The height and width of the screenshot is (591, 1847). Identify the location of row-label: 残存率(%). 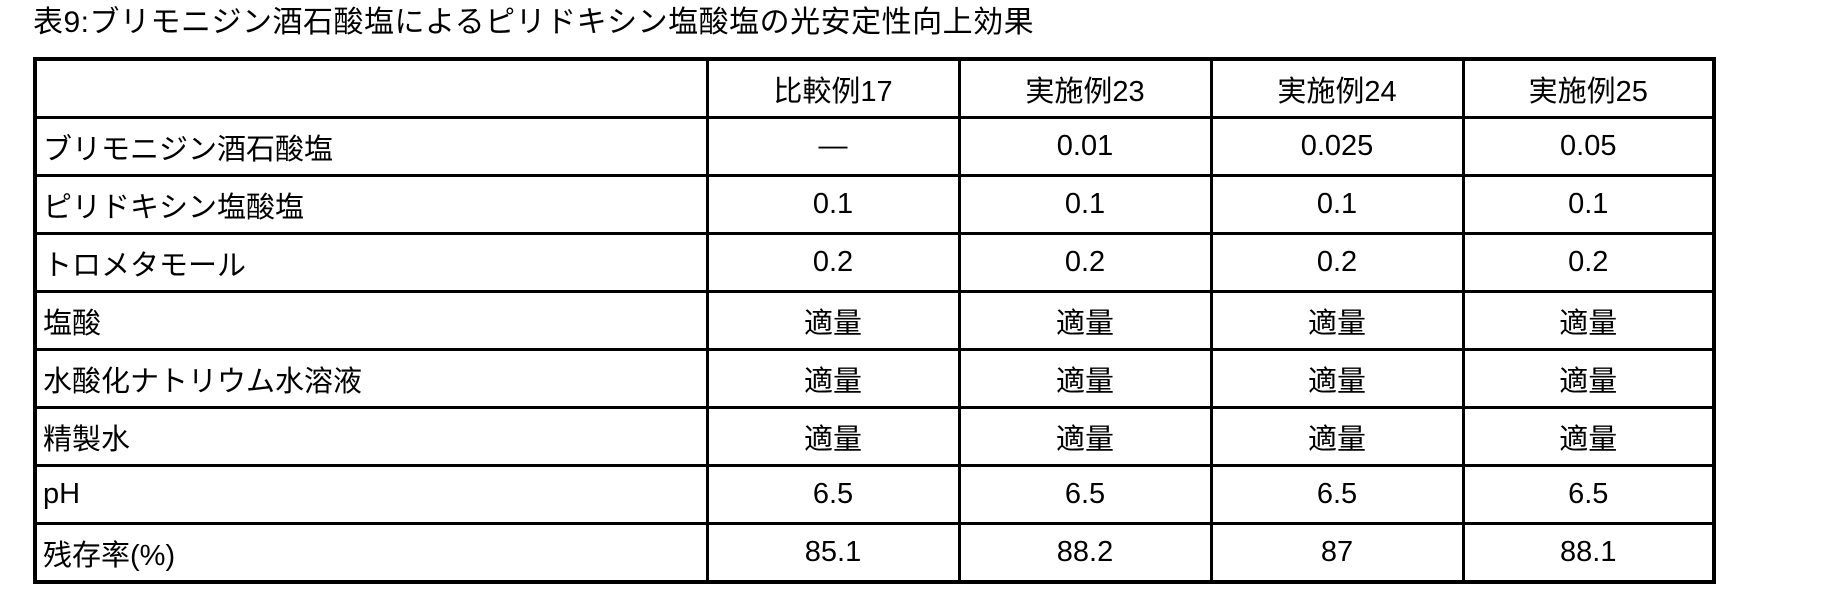
(371, 553).